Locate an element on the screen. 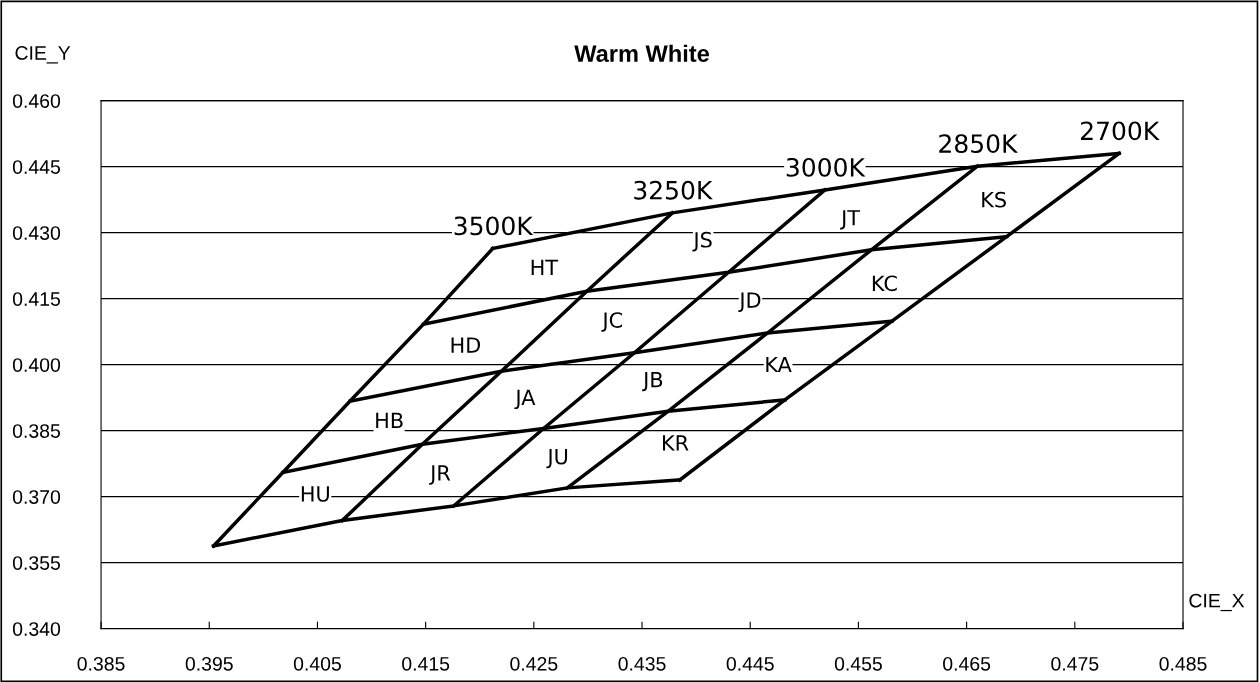  annotation: 3500K is located at coordinates (494, 226).